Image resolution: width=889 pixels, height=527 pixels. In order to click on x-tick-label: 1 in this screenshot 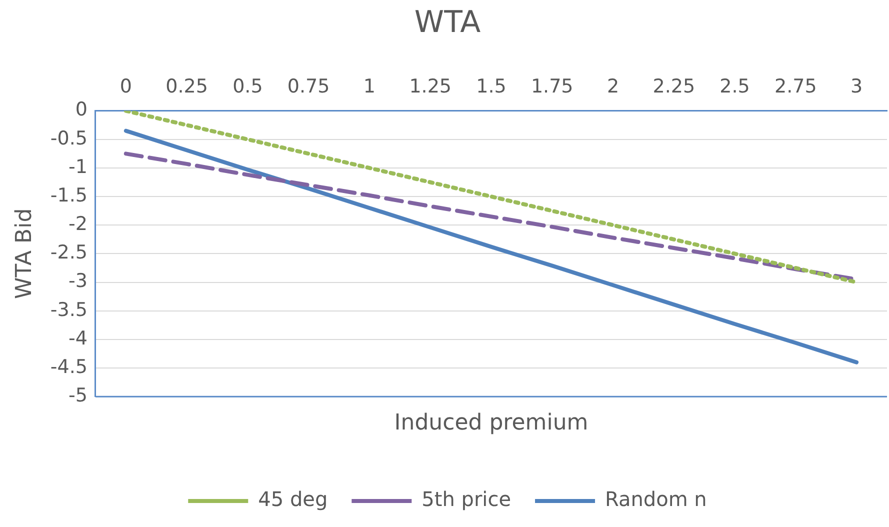, I will do `click(369, 86)`.